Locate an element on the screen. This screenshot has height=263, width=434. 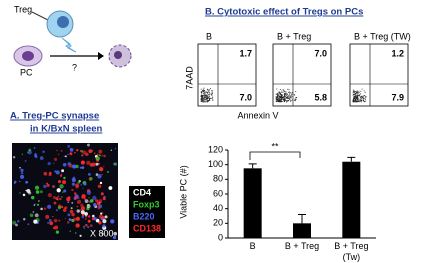
error-bar is located at coordinates (252, 166).